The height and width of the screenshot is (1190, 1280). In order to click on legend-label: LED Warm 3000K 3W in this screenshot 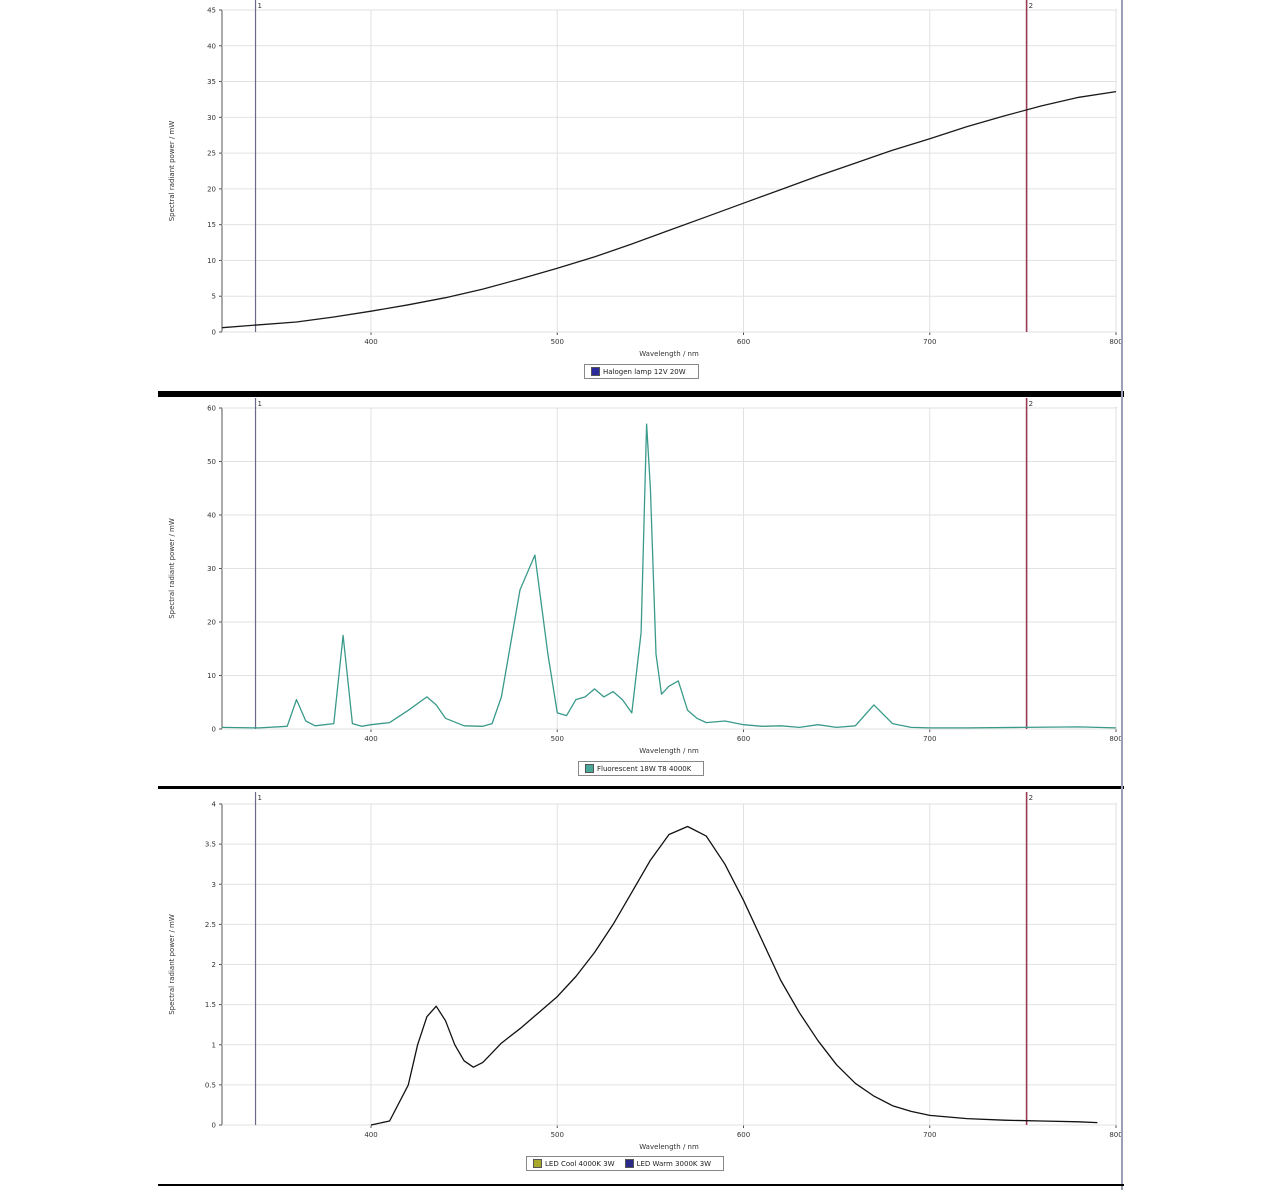, I will do `click(674, 1163)`.